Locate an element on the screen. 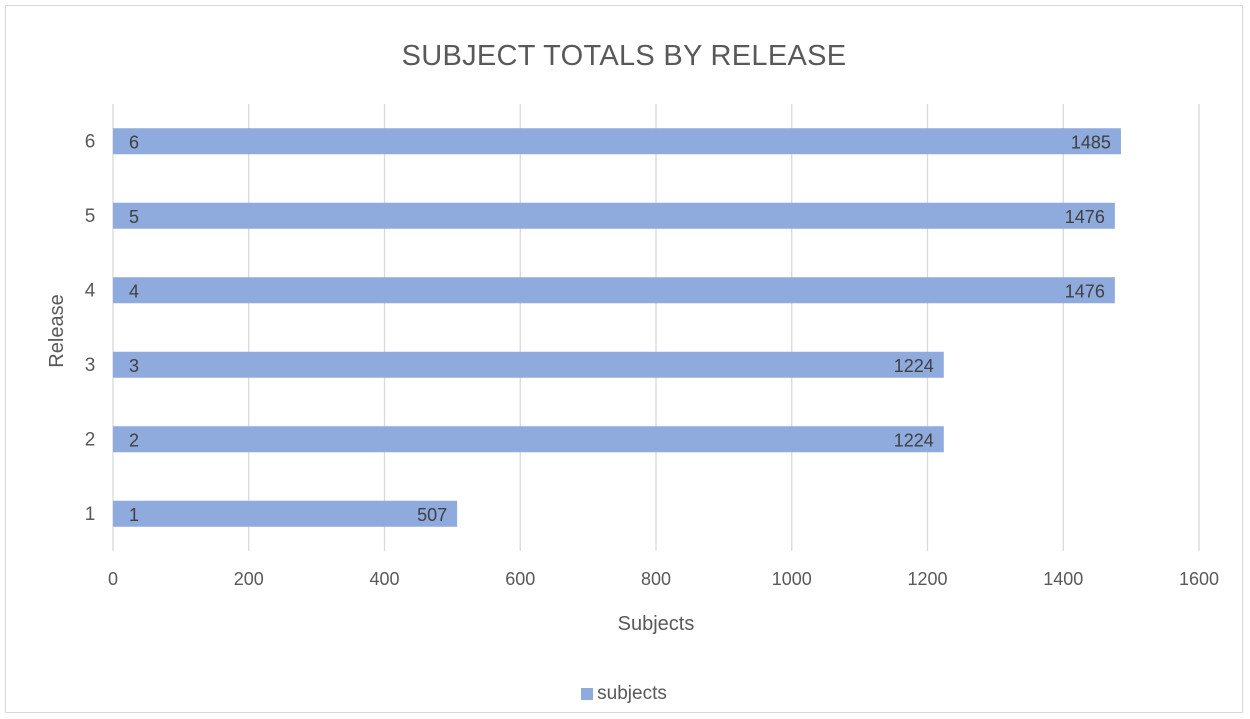 The height and width of the screenshot is (719, 1250). x-tick-label: 1000 is located at coordinates (792, 579).